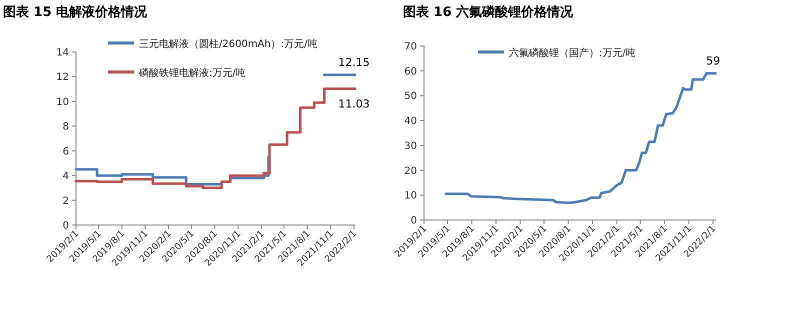  What do you see at coordinates (410, 47) in the screenshot?
I see `y-tick-label: 70` at bounding box center [410, 47].